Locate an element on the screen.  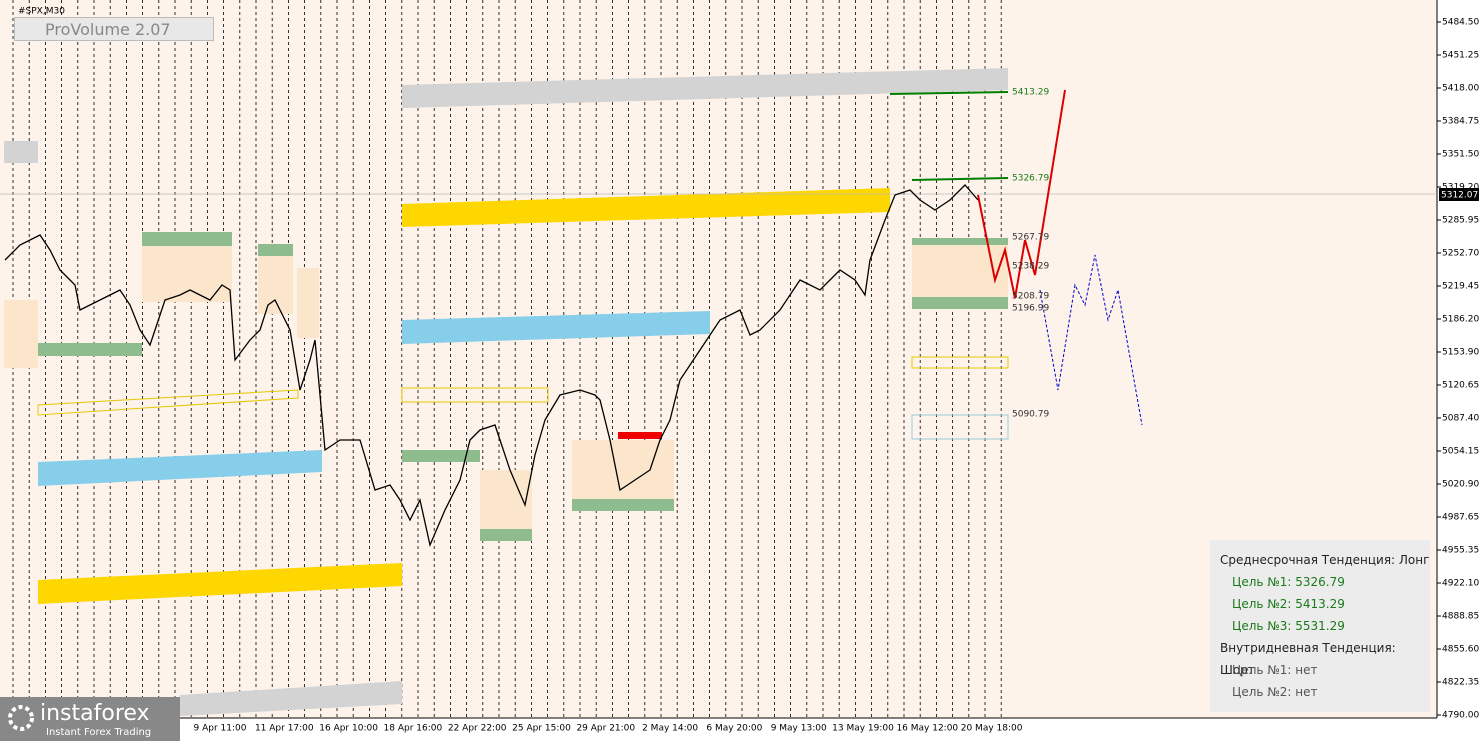
time-label: 13 May 19:00 is located at coordinates (863, 729).